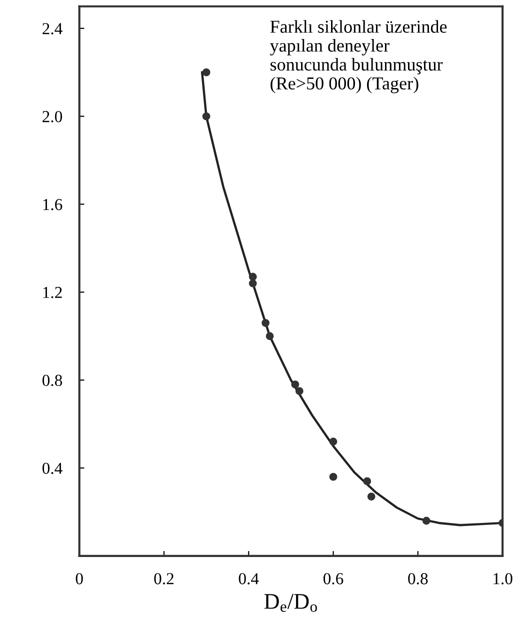  I want to click on x-tick-label: 0.4, so click(248, 578).